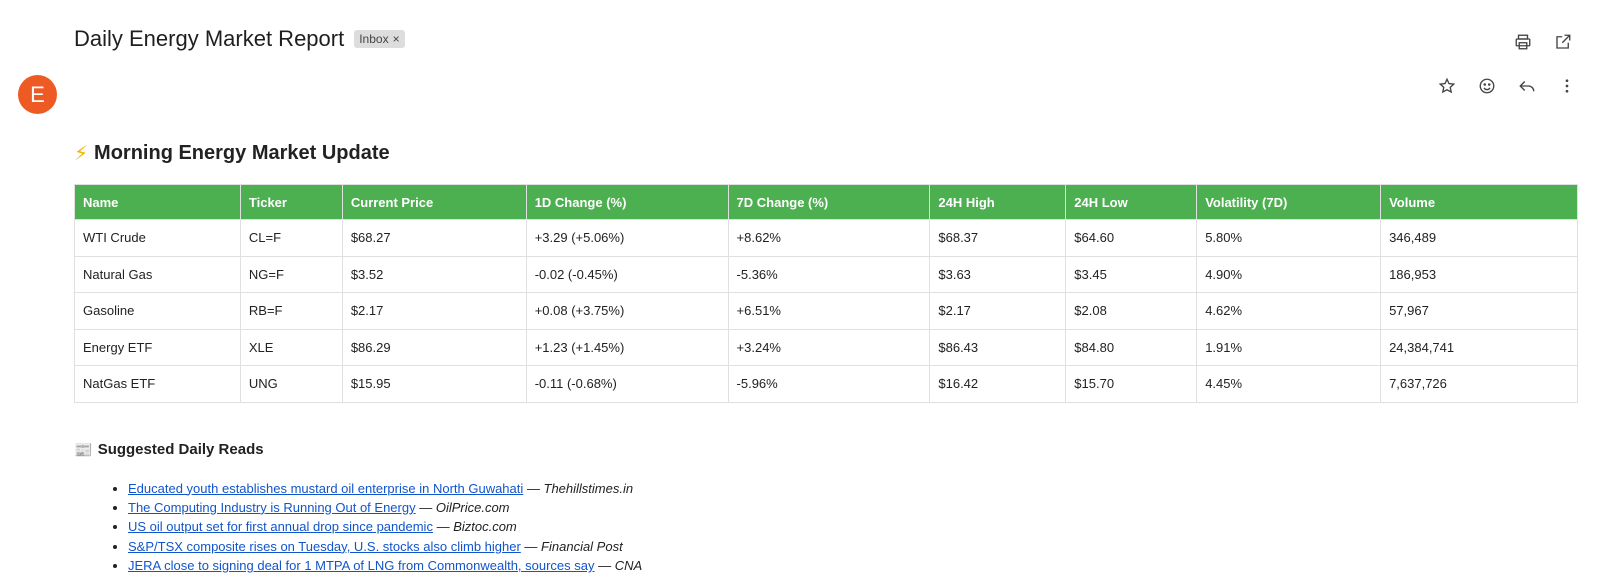 This screenshot has width=1619, height=581. Describe the element at coordinates (291, 311) in the screenshot. I see `table-cell: RB=F` at that location.